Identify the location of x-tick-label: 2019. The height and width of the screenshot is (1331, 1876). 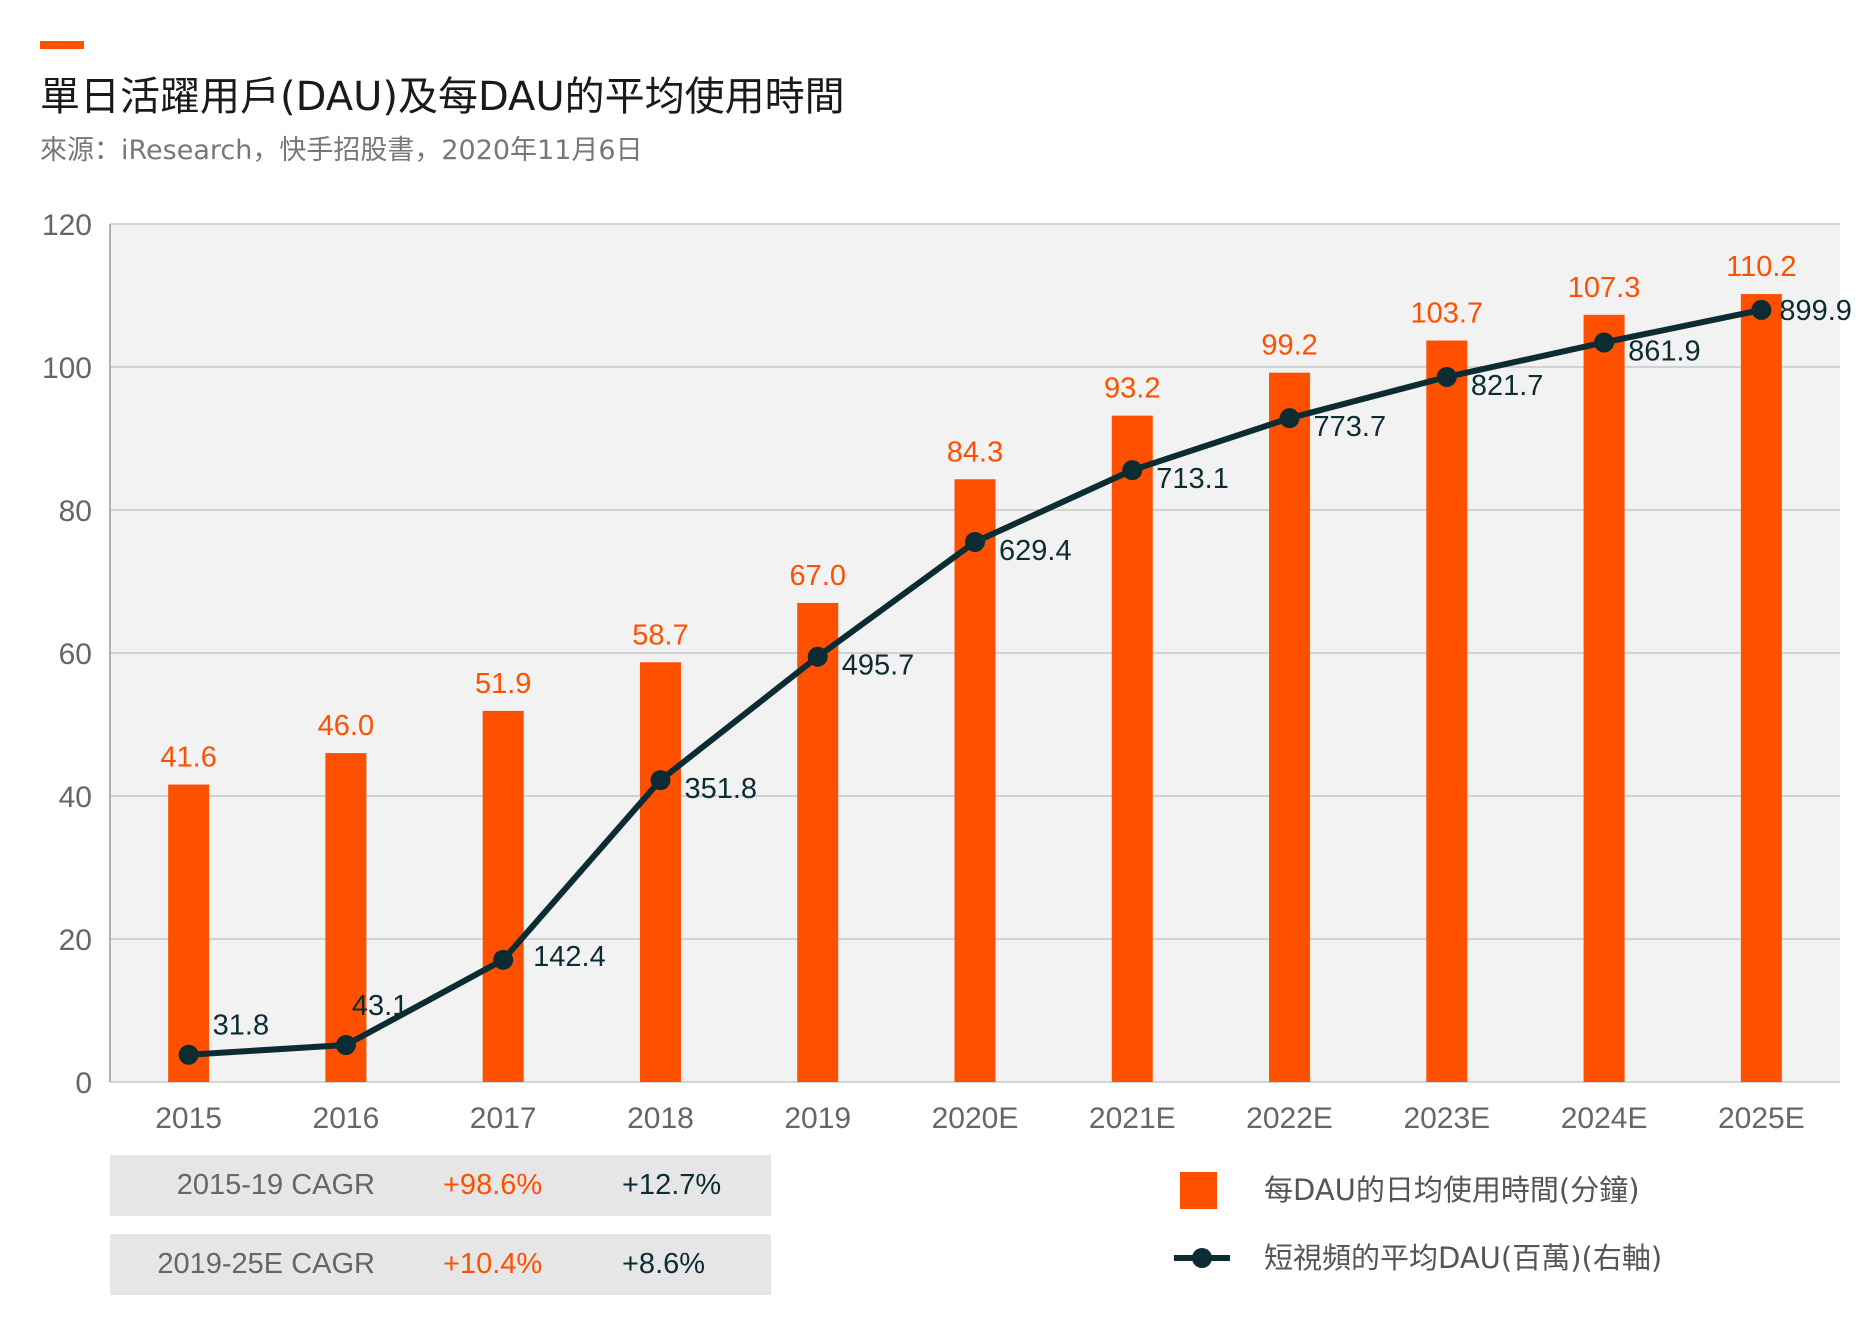
(817, 1118).